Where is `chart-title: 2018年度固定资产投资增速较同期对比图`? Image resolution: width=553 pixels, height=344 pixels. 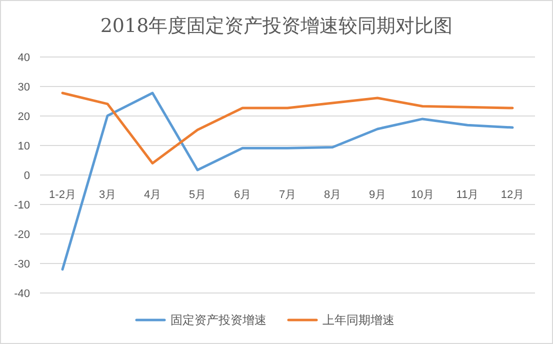 chart-title: 2018年度固定资产投资增速较同期对比图 is located at coordinates (276, 26).